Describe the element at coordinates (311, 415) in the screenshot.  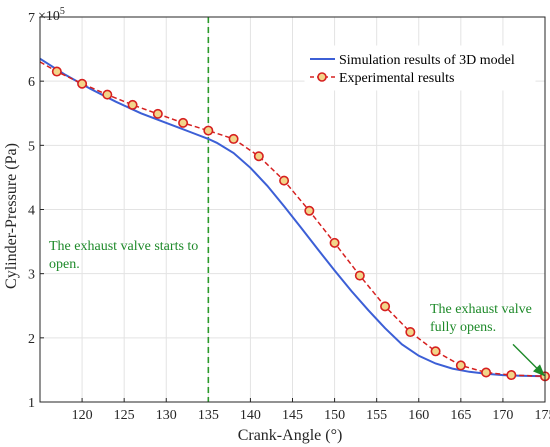
I see `x-tick-labels: 120 125 130 135 140 145 150 155 160 165 170 175` at that location.